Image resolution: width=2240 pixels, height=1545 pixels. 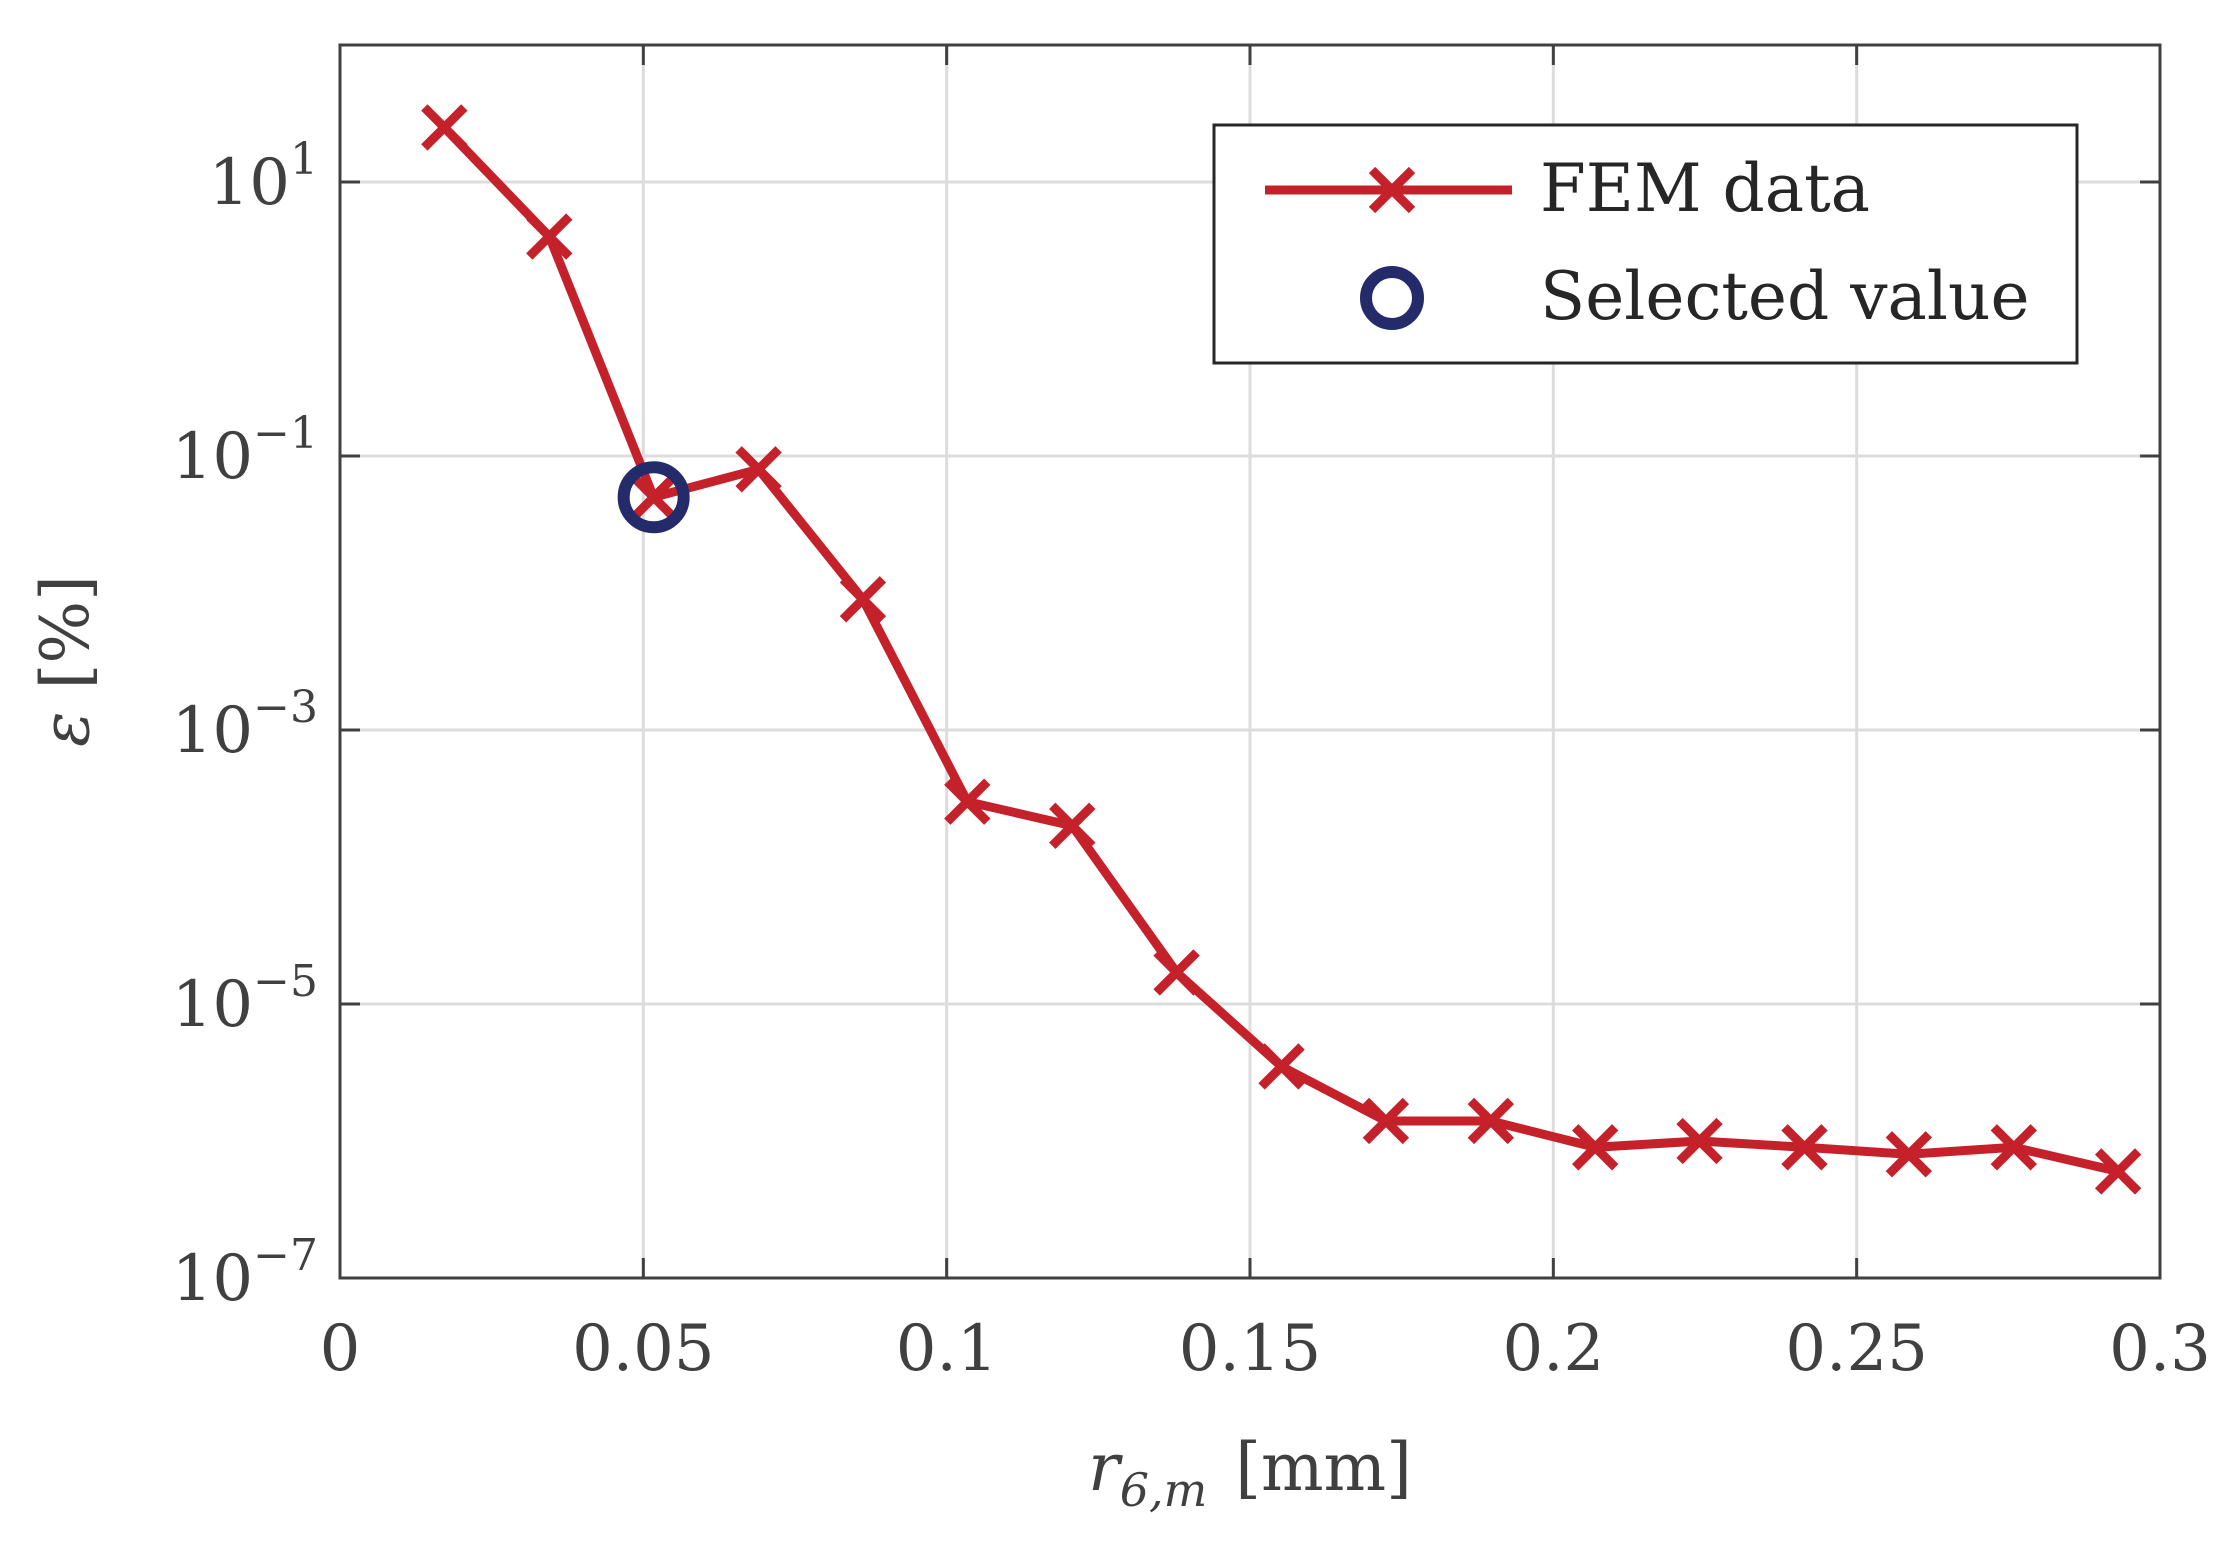 I want to click on x-tick-label: 0.2, so click(x=1553, y=1349).